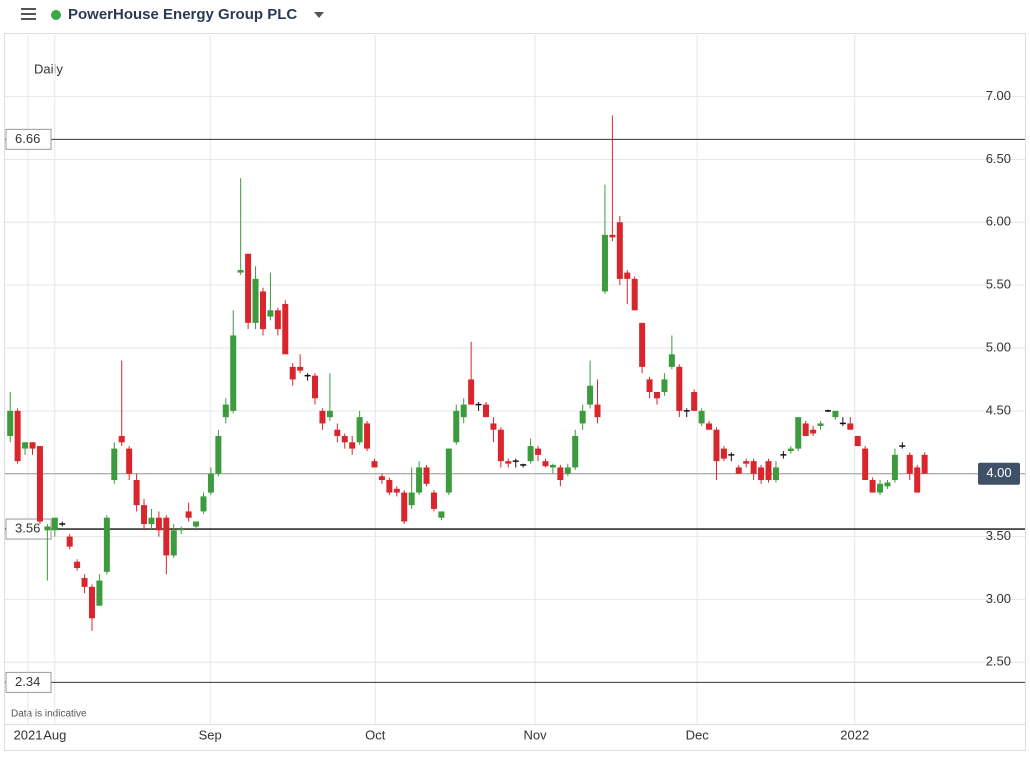 This screenshot has width=1030, height=757. I want to click on x-tick-label: Oct, so click(375, 734).